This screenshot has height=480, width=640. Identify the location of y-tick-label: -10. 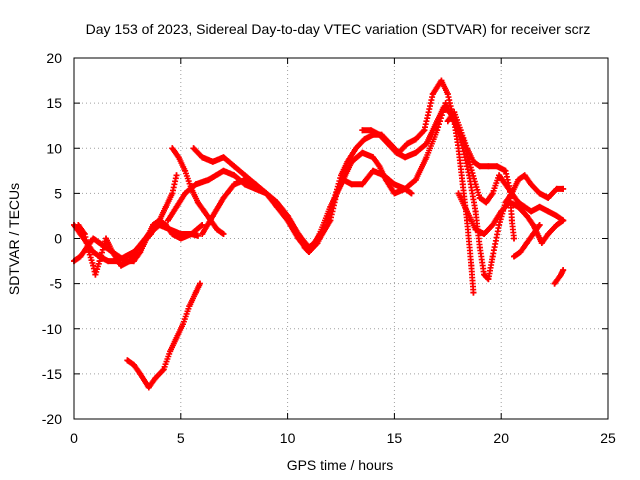
(52, 329).